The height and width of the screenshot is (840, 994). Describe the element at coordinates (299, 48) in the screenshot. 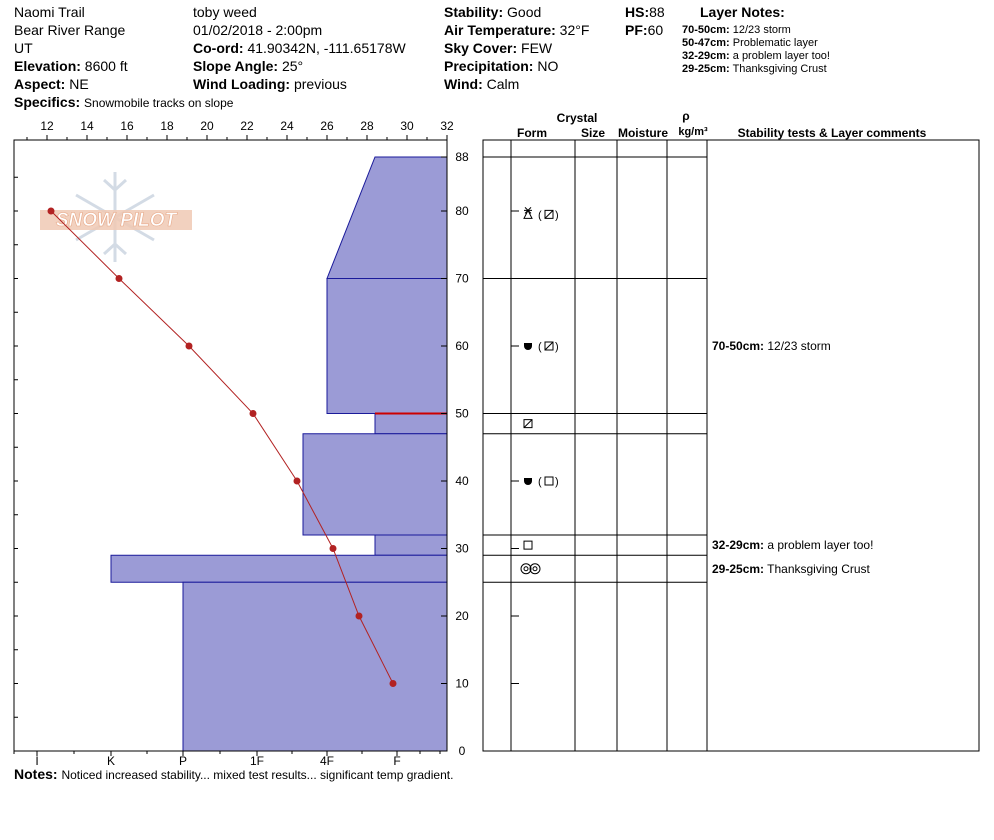

I see `coord-field: Co-ord: 41.90342N, -111.65178W` at that location.